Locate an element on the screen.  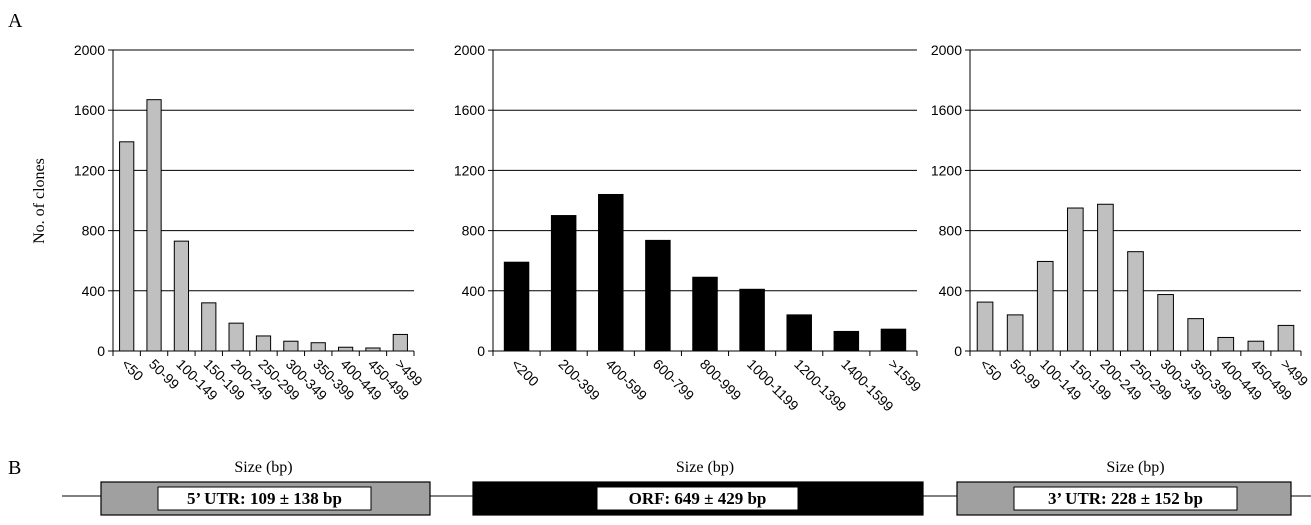
x-tick-label: 600-799 is located at coordinates (674, 380).